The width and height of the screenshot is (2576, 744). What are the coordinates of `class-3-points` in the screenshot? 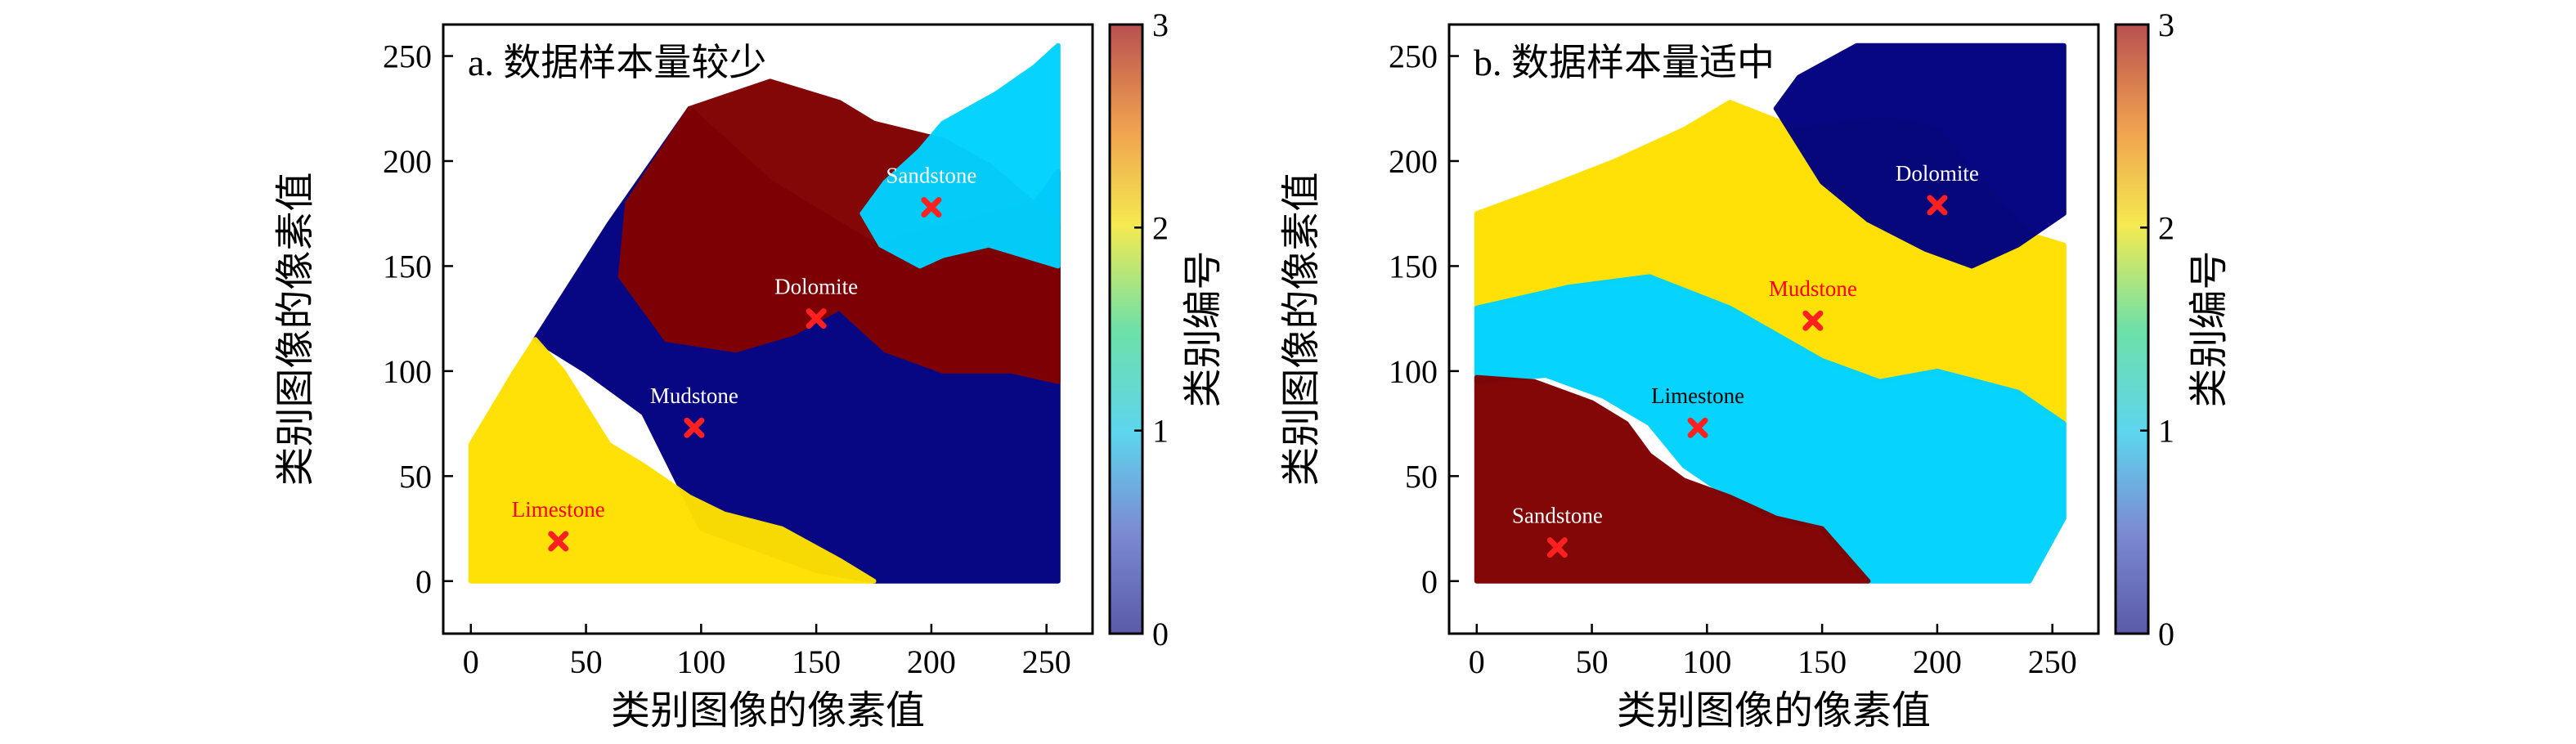 It's located at (1672, 479).